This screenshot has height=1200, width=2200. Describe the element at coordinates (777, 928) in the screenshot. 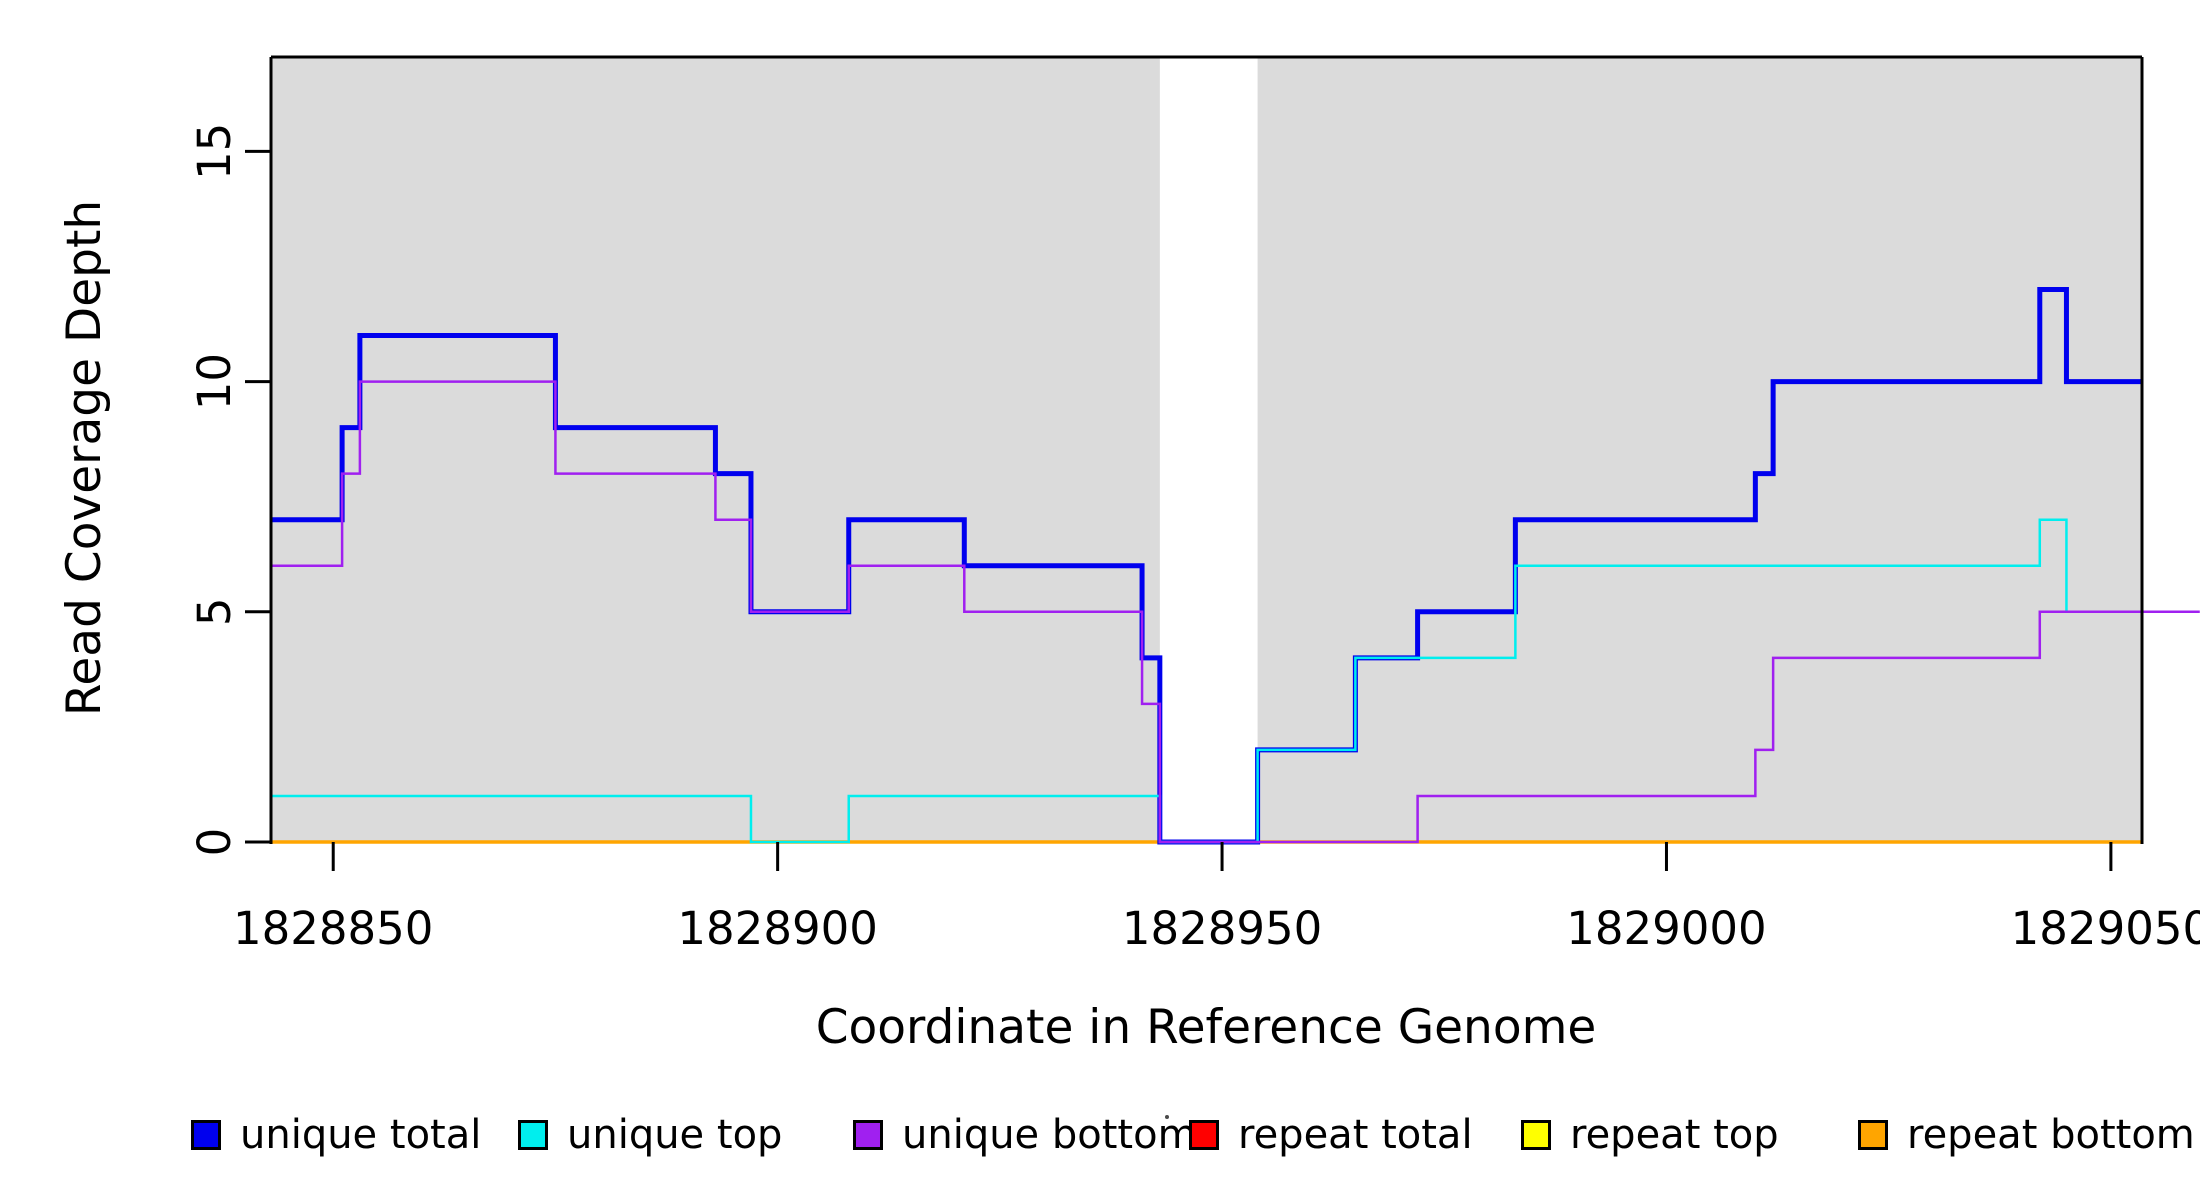

I see `x-tick-label: 1828900` at that location.